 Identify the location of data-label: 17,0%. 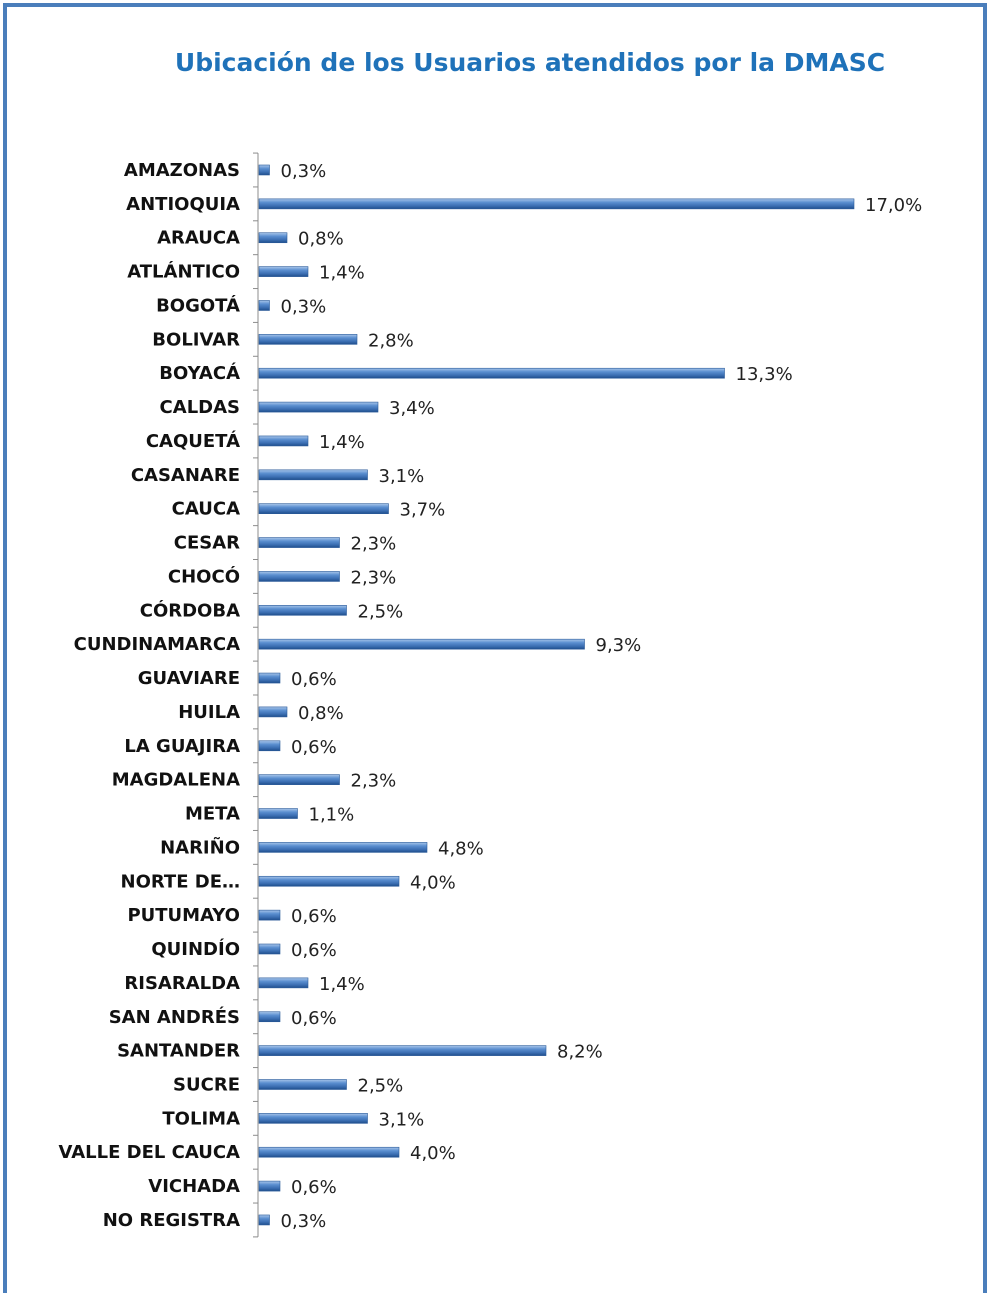
(893, 205).